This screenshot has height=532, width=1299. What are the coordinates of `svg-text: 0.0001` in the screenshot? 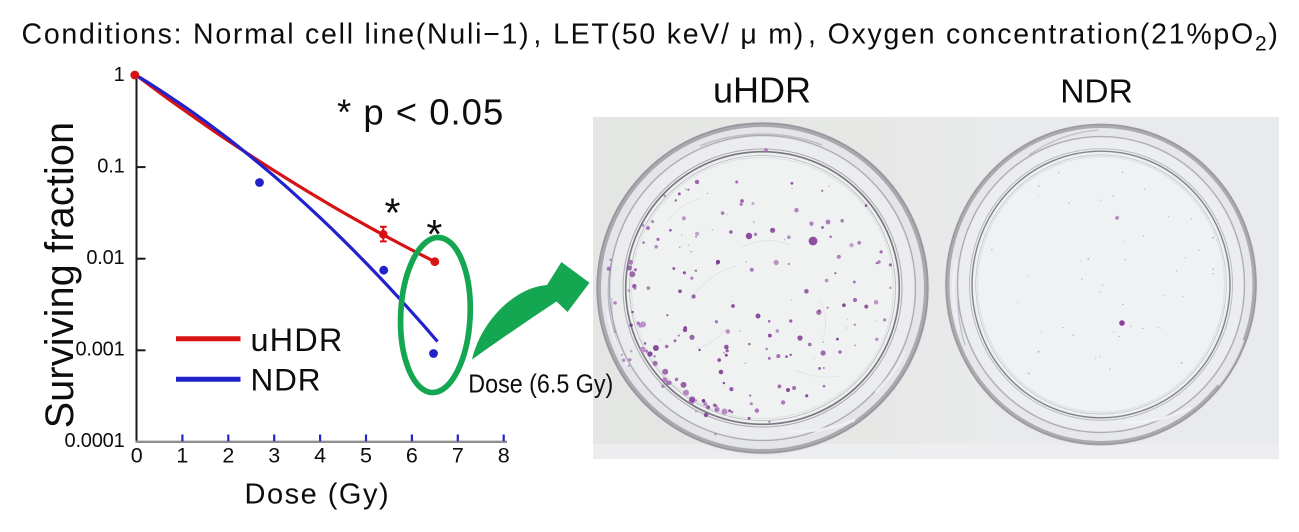 It's located at (95, 441).